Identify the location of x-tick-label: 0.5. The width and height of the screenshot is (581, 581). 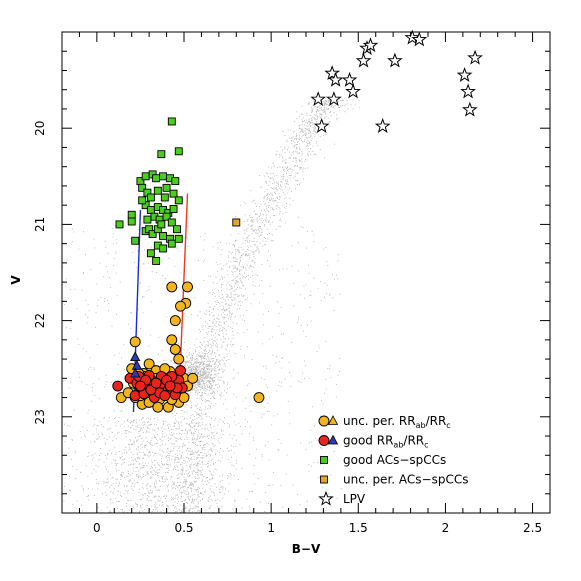
(183, 528).